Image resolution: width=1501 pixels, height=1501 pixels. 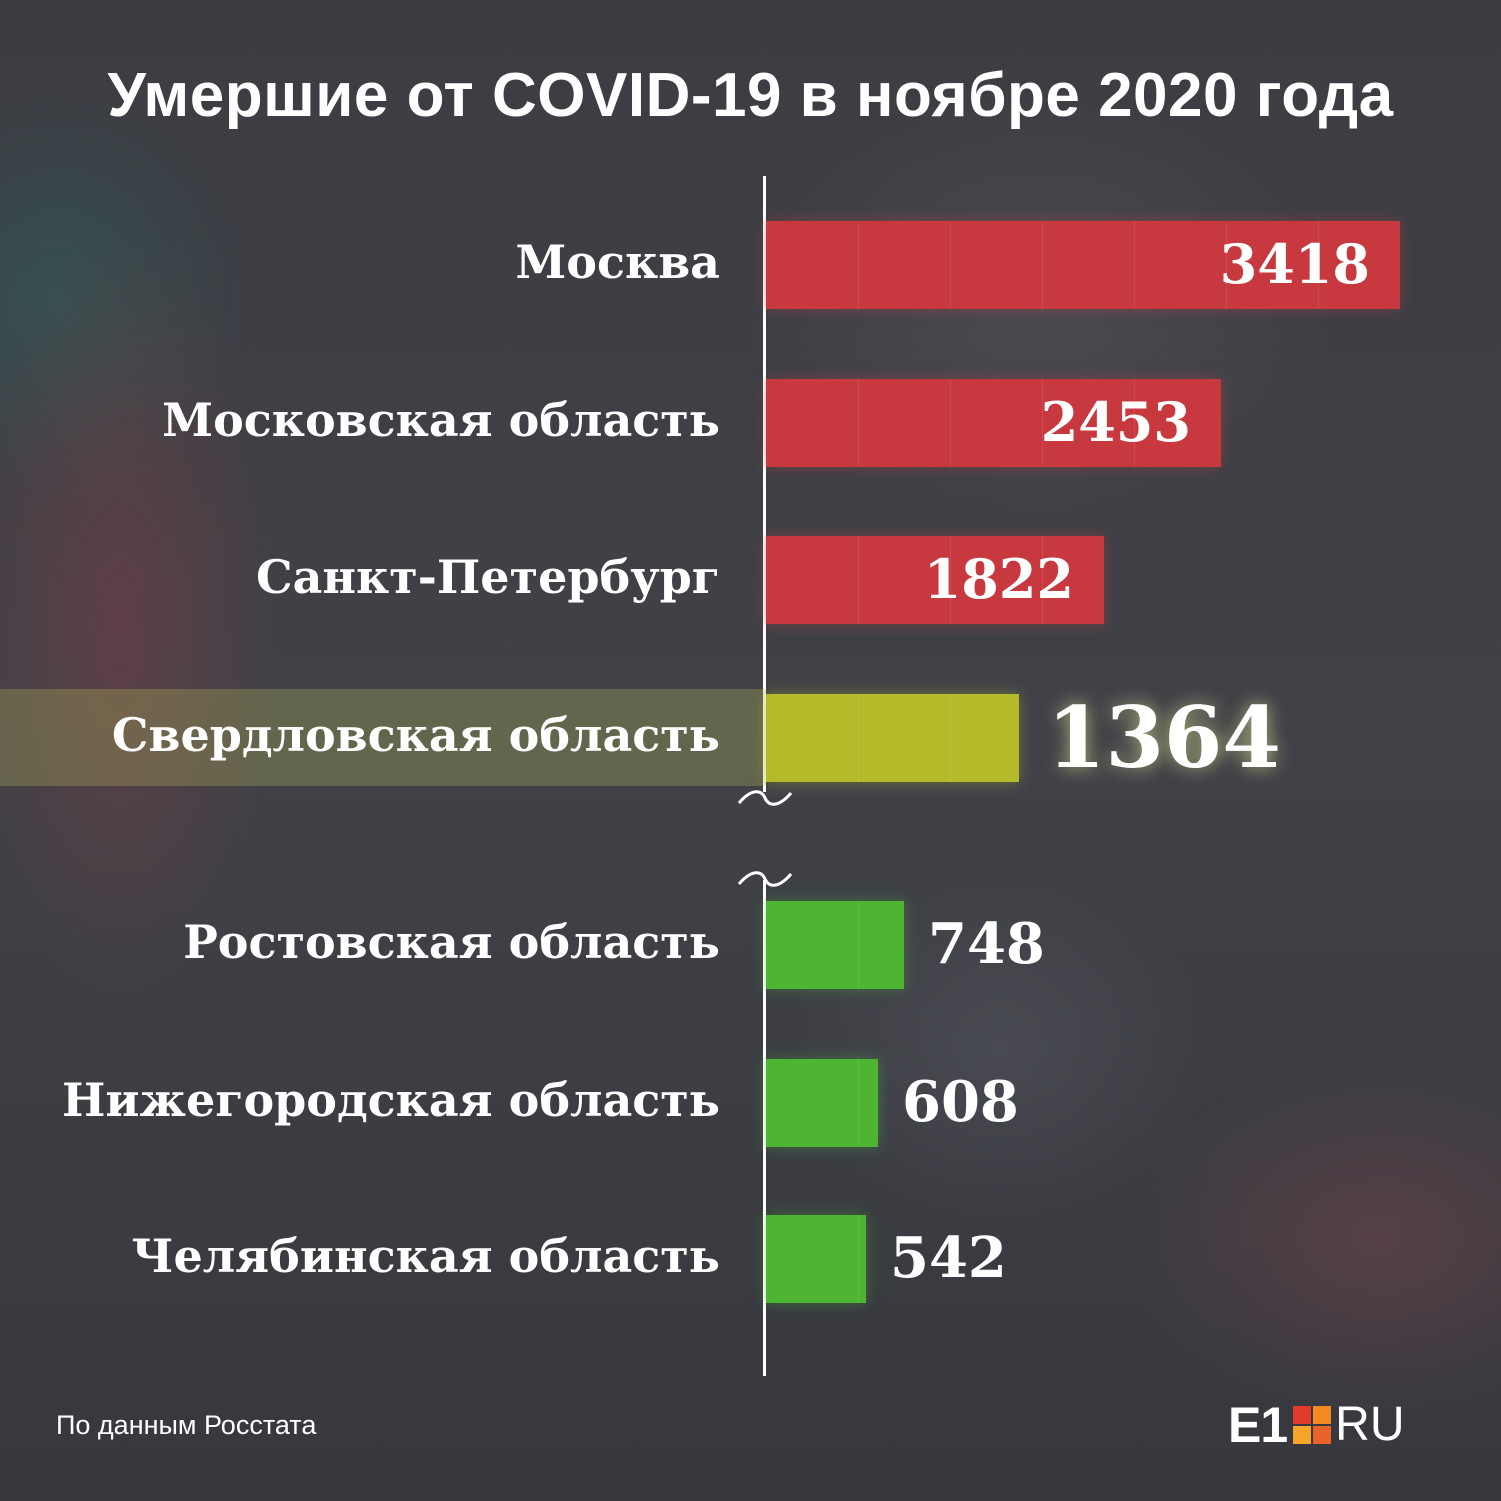 I want to click on value-label-row-7: 542, so click(x=948, y=1258).